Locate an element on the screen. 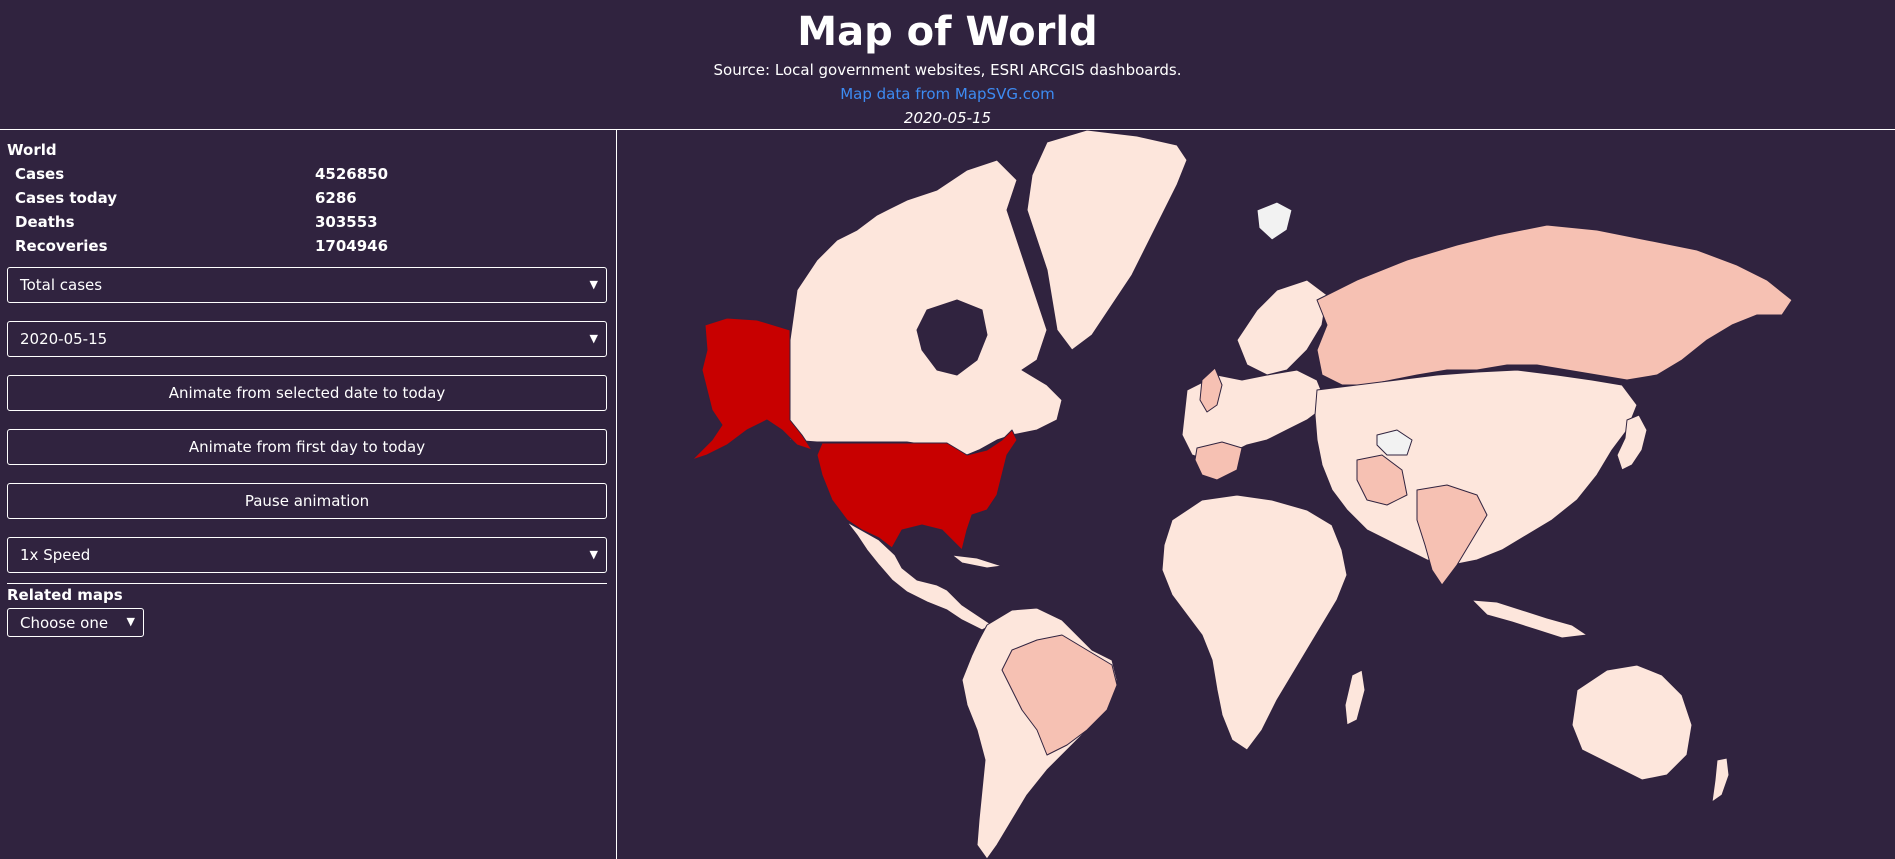  sidebar-divider is located at coordinates (616, 494).